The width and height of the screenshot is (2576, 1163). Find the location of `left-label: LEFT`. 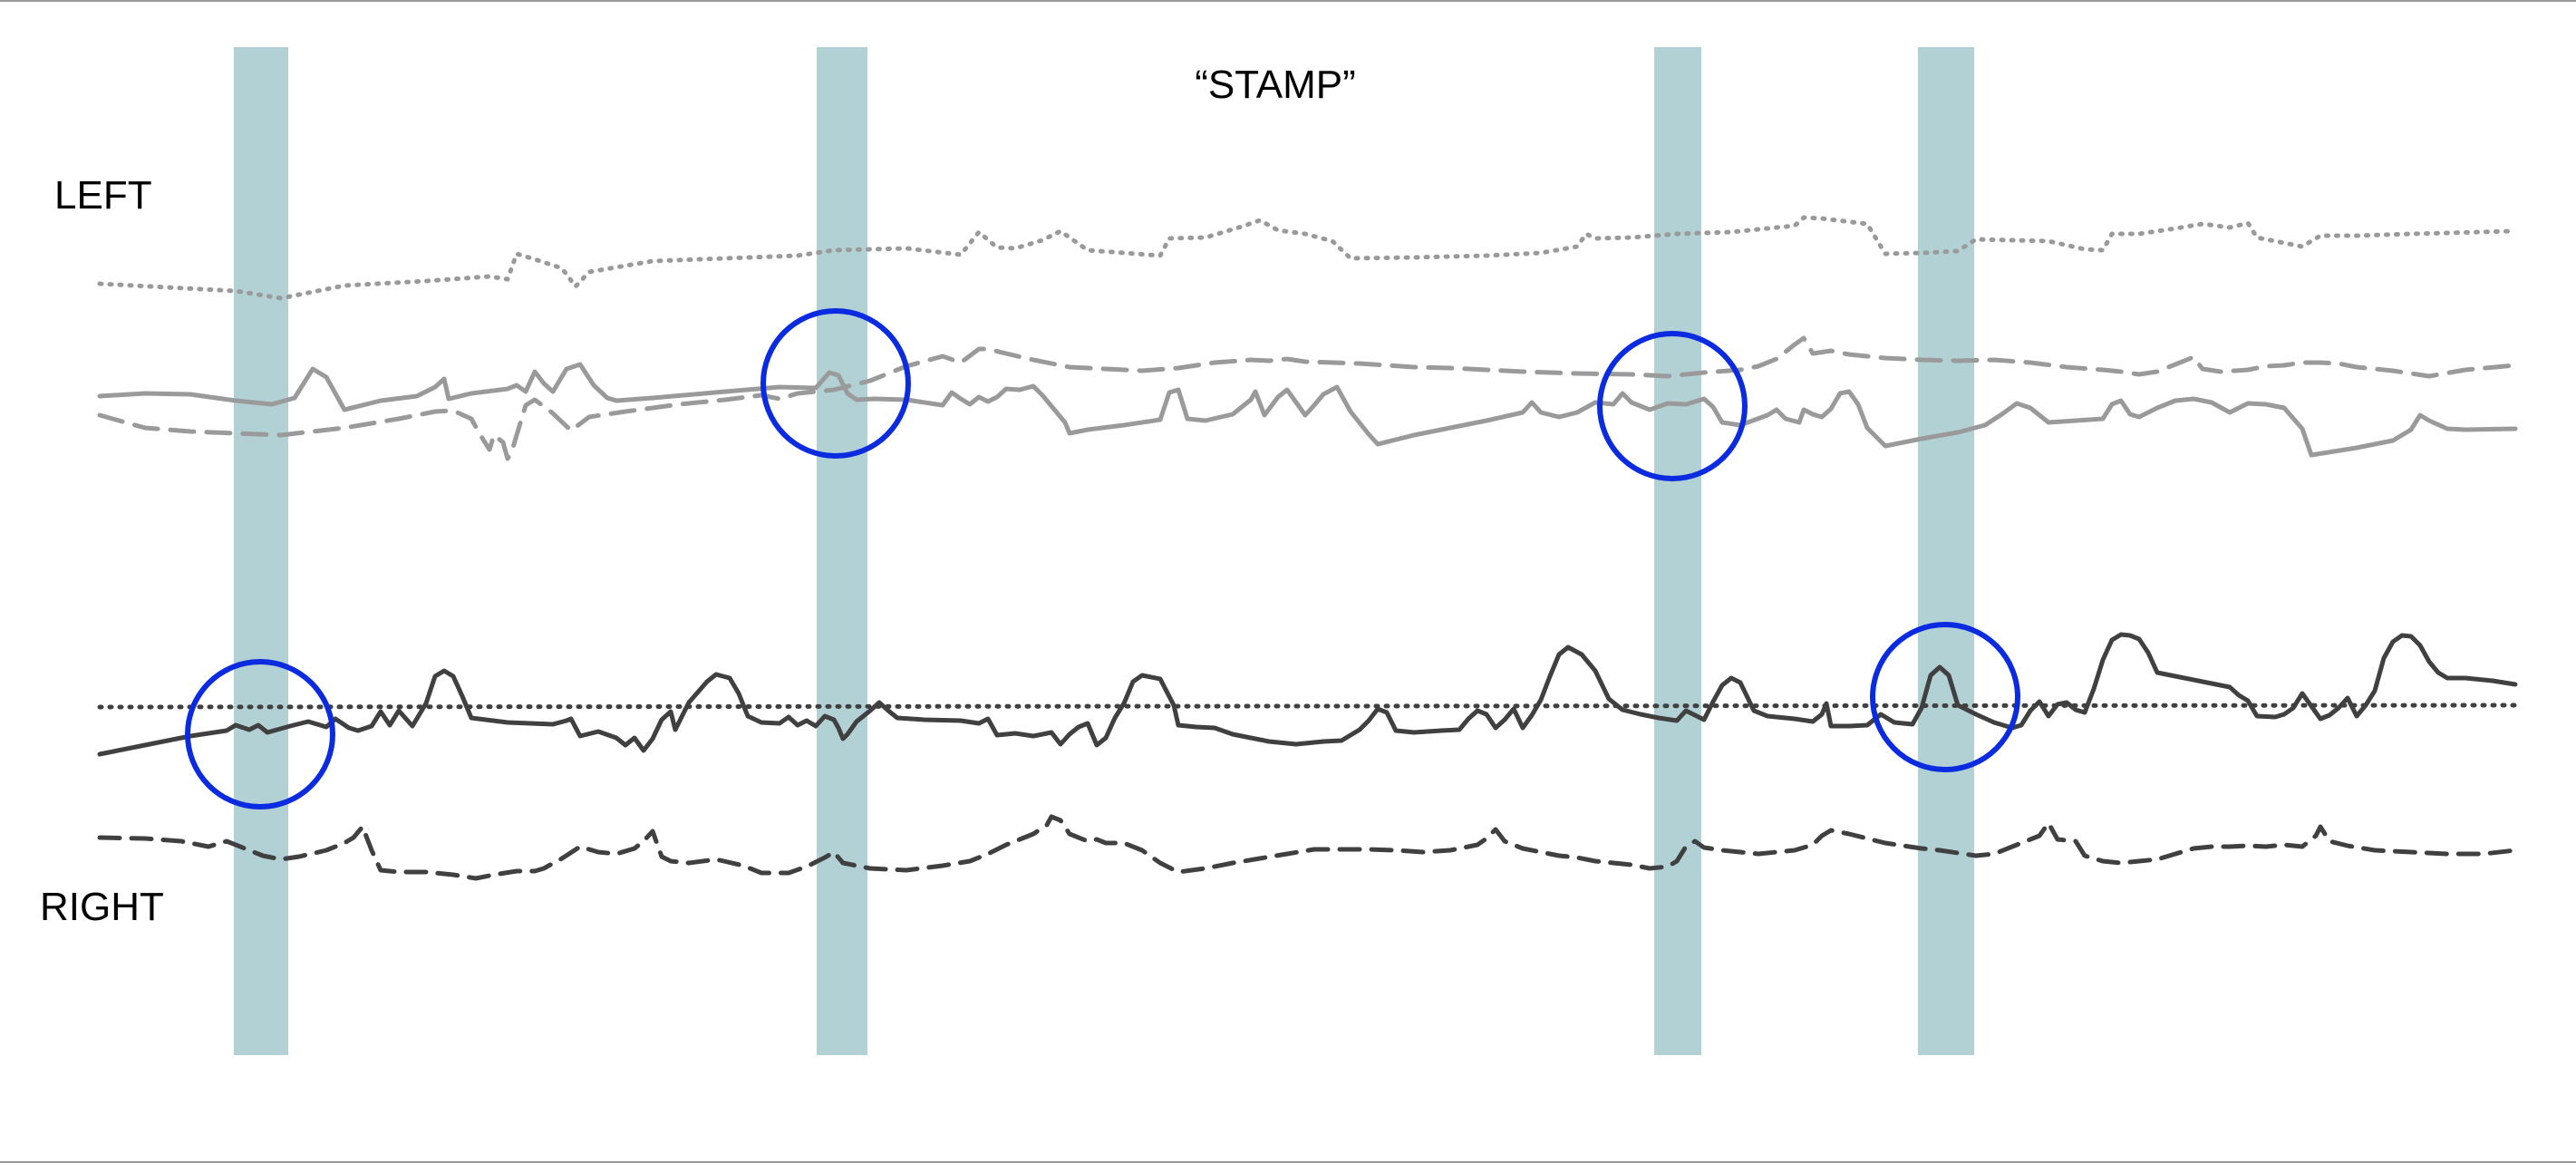

left-label: LEFT is located at coordinates (103, 195).